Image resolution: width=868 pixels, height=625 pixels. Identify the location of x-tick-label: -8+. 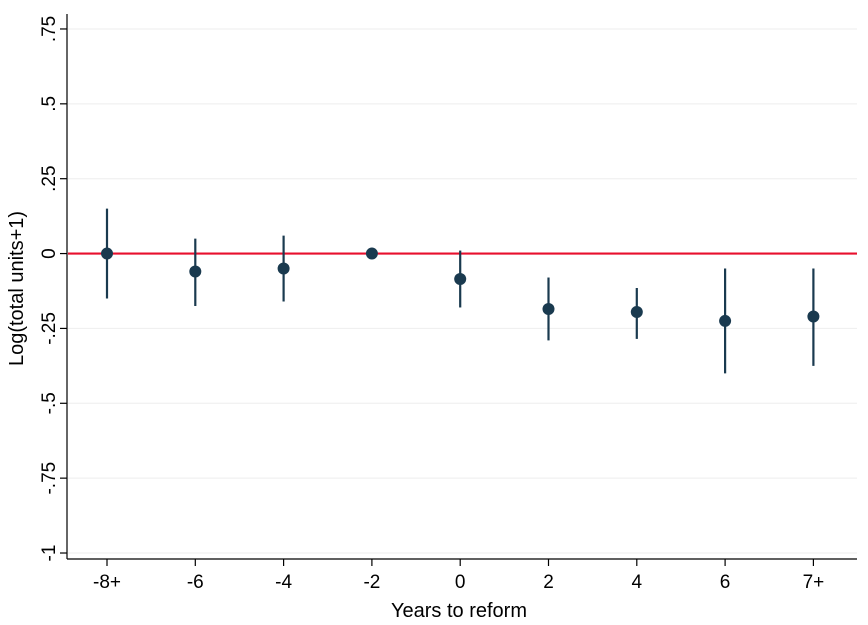
(107, 582).